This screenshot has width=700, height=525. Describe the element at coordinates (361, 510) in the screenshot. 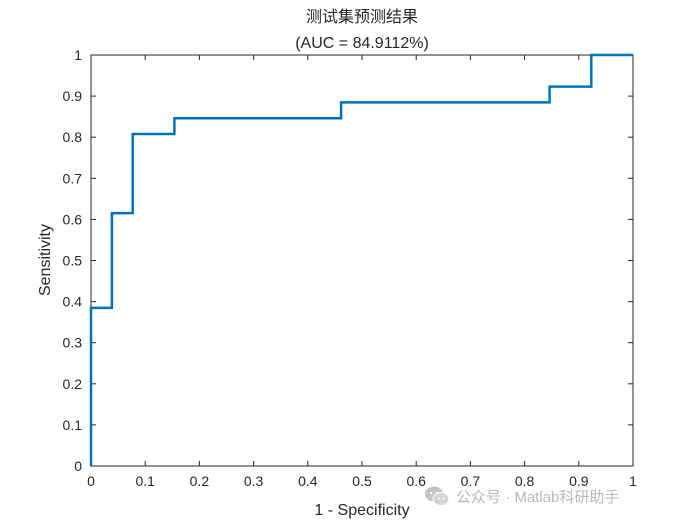

I see `x-axis-title: 1 - Specificity` at that location.